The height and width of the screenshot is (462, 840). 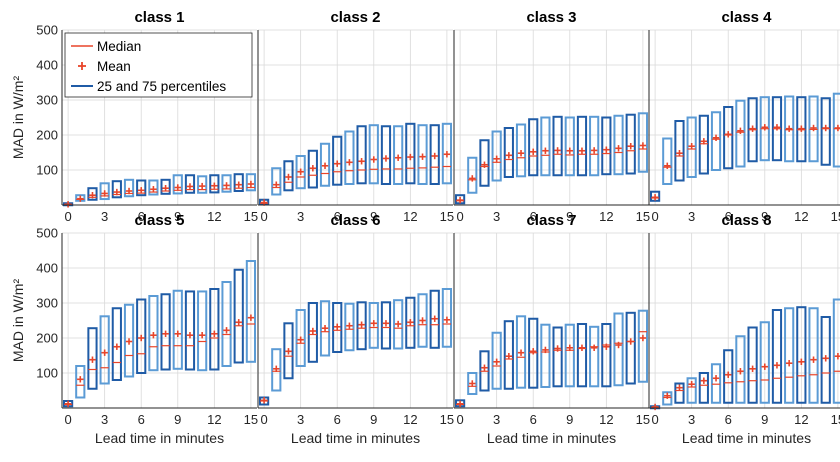 I want to click on panel-title: class 5, so click(x=159, y=220).